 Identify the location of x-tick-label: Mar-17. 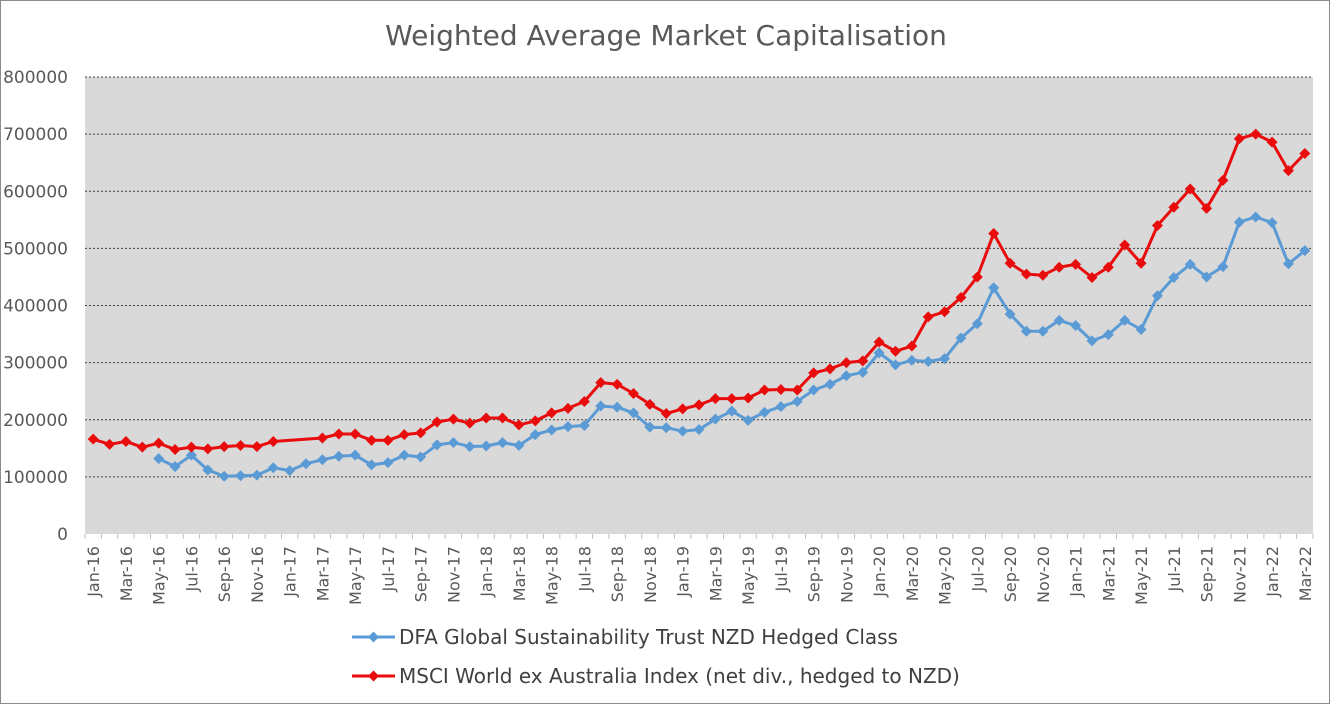
(322, 573).